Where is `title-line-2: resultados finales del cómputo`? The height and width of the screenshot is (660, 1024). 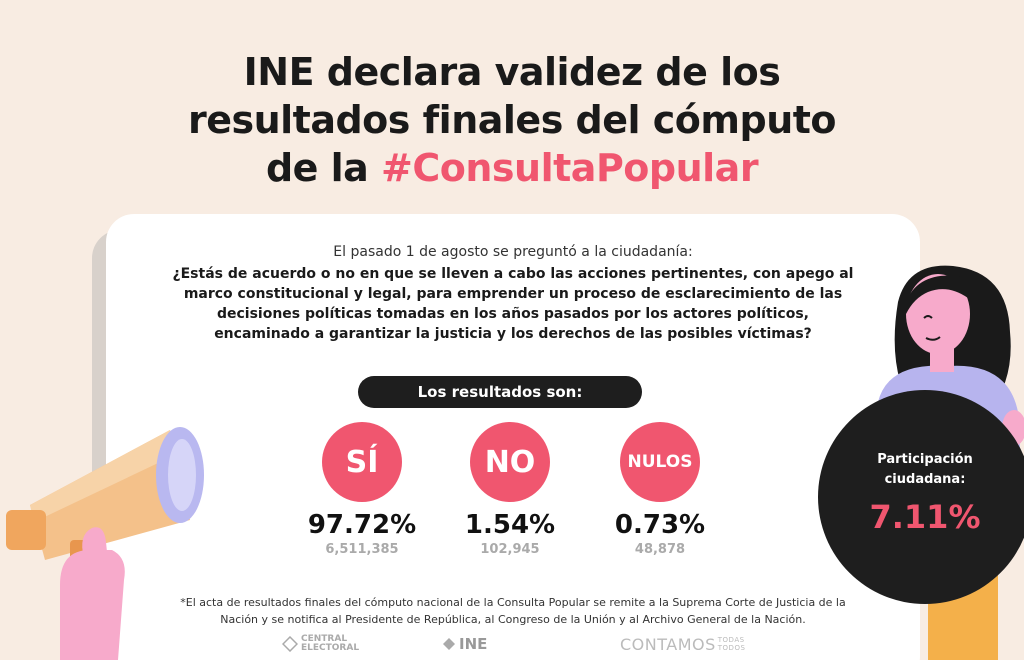 title-line-2: resultados finales del cómputo is located at coordinates (512, 120).